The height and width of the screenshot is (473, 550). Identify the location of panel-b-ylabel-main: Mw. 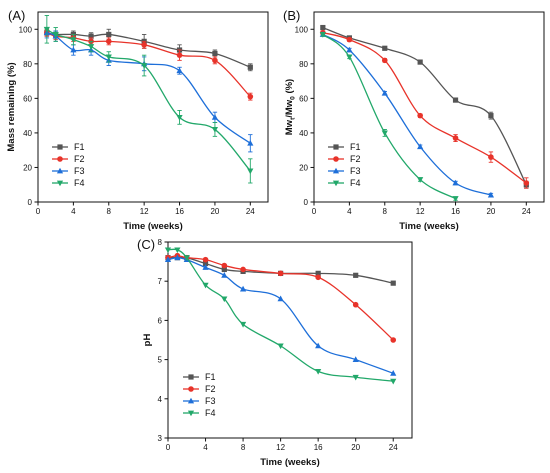
(289, 127).